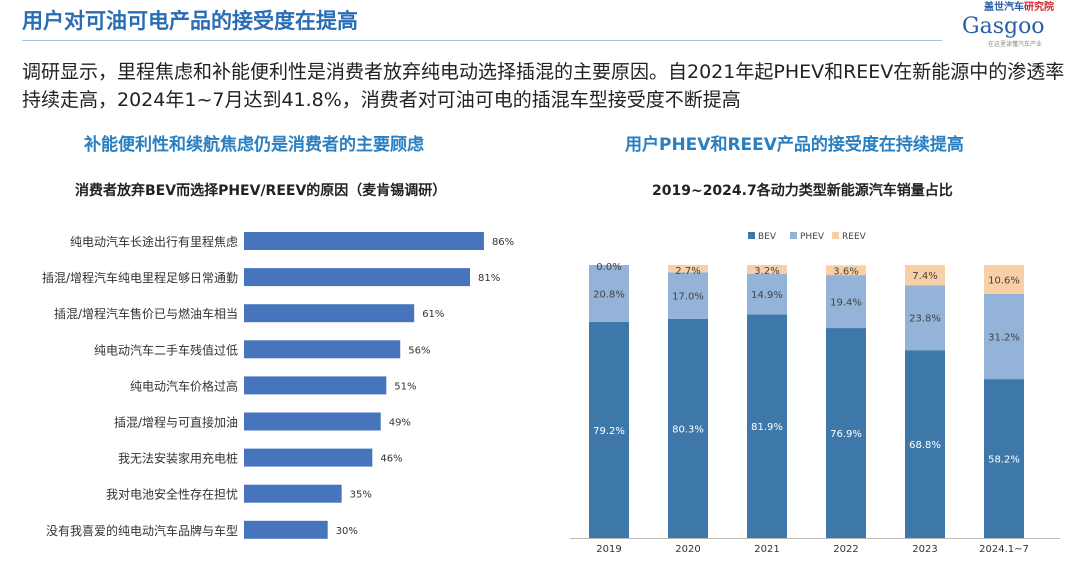 This screenshot has height=563, width=1080. I want to click on value-label: 61%, so click(433, 314).